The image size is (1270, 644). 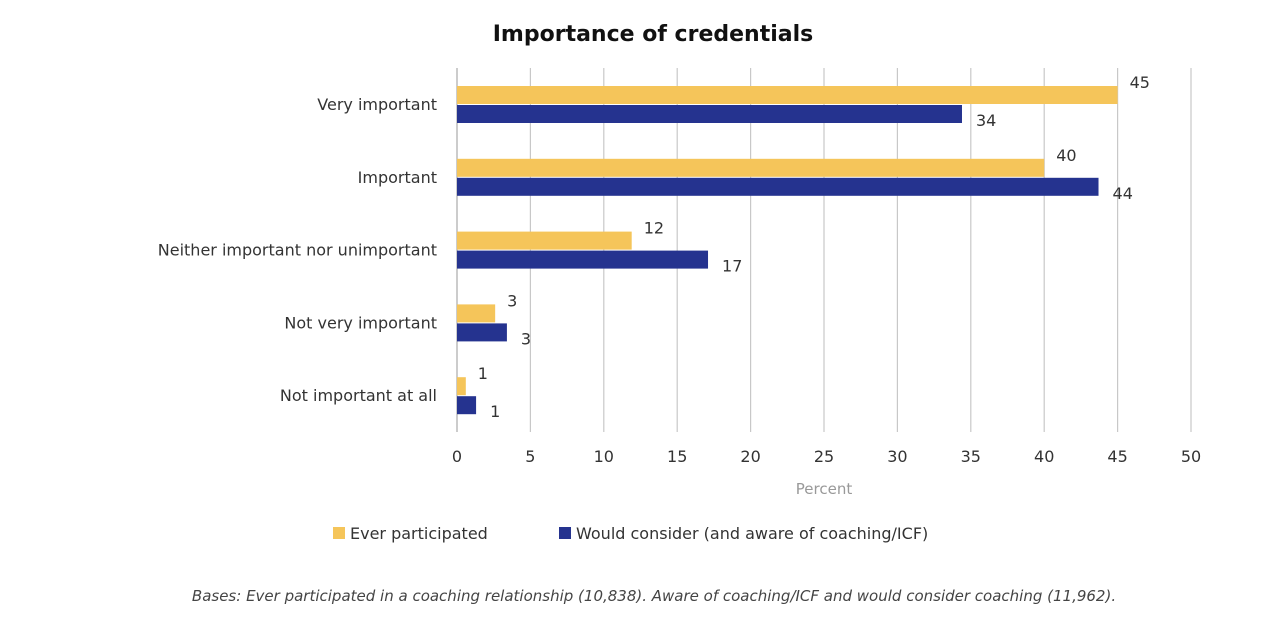 I want to click on x-axis-label: Percent, so click(x=824, y=489).